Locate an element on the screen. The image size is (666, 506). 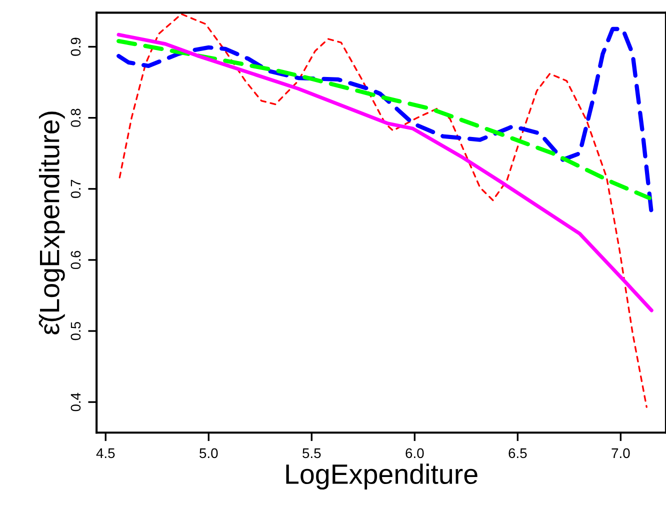
x-tick-label: 7.0 is located at coordinates (621, 453).